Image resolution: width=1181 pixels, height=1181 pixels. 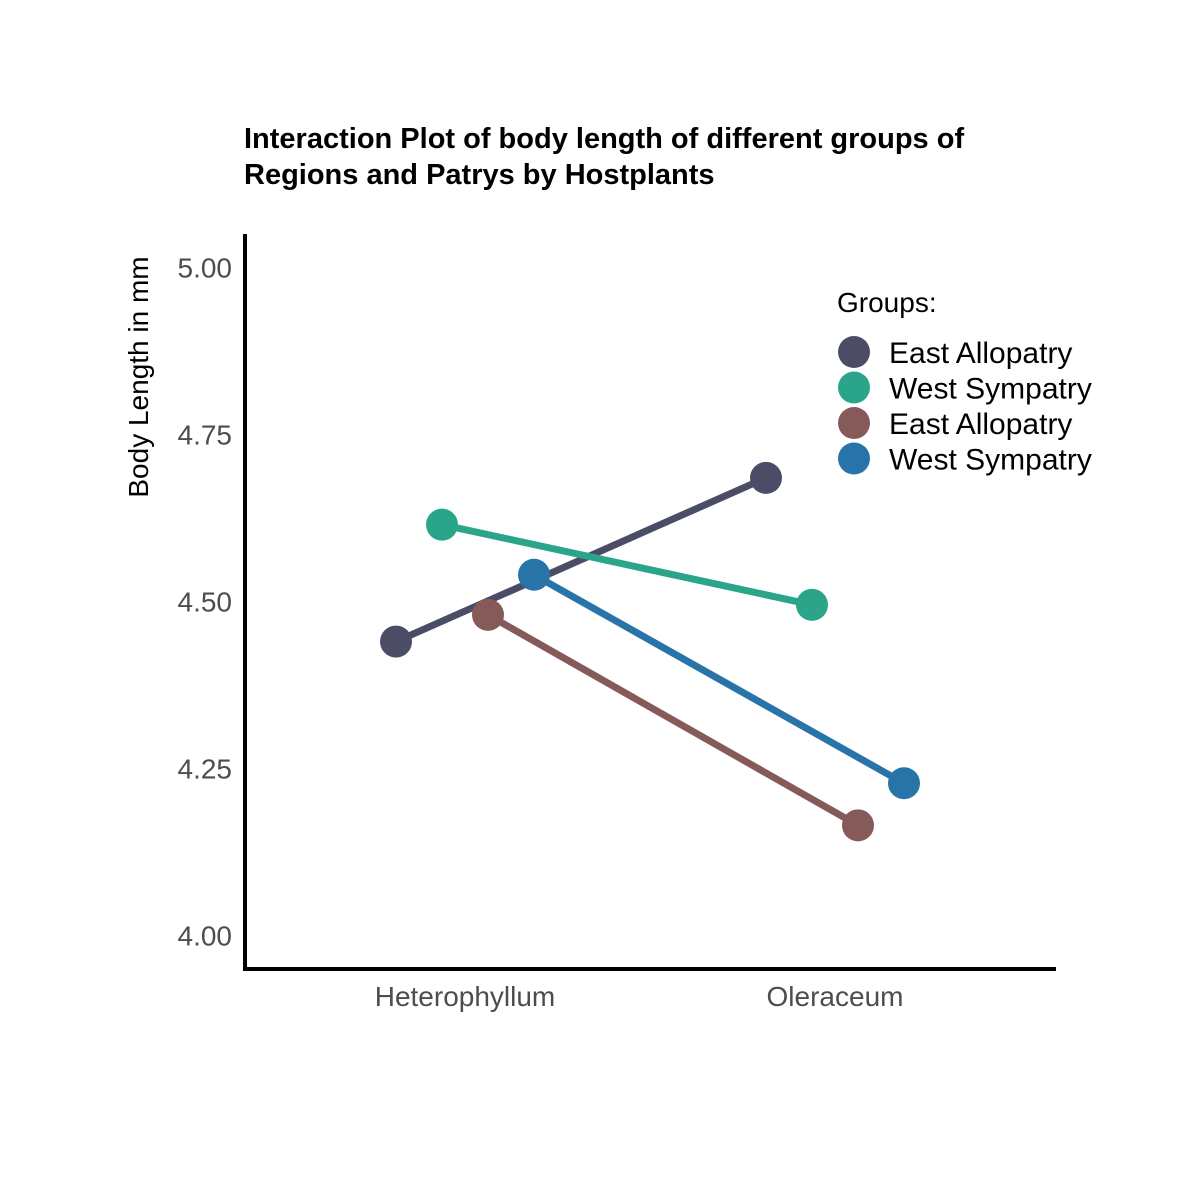 I want to click on y-axis-ticks: 4.00 4.25 4.50 4.75 5.00, so click(x=205, y=601).